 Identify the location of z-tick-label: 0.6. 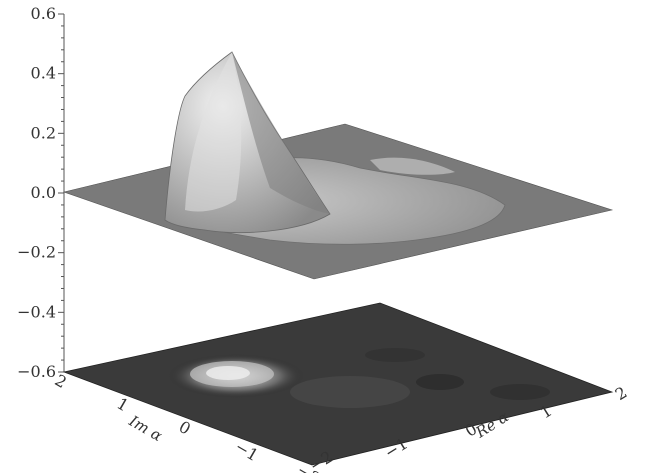
(43, 13).